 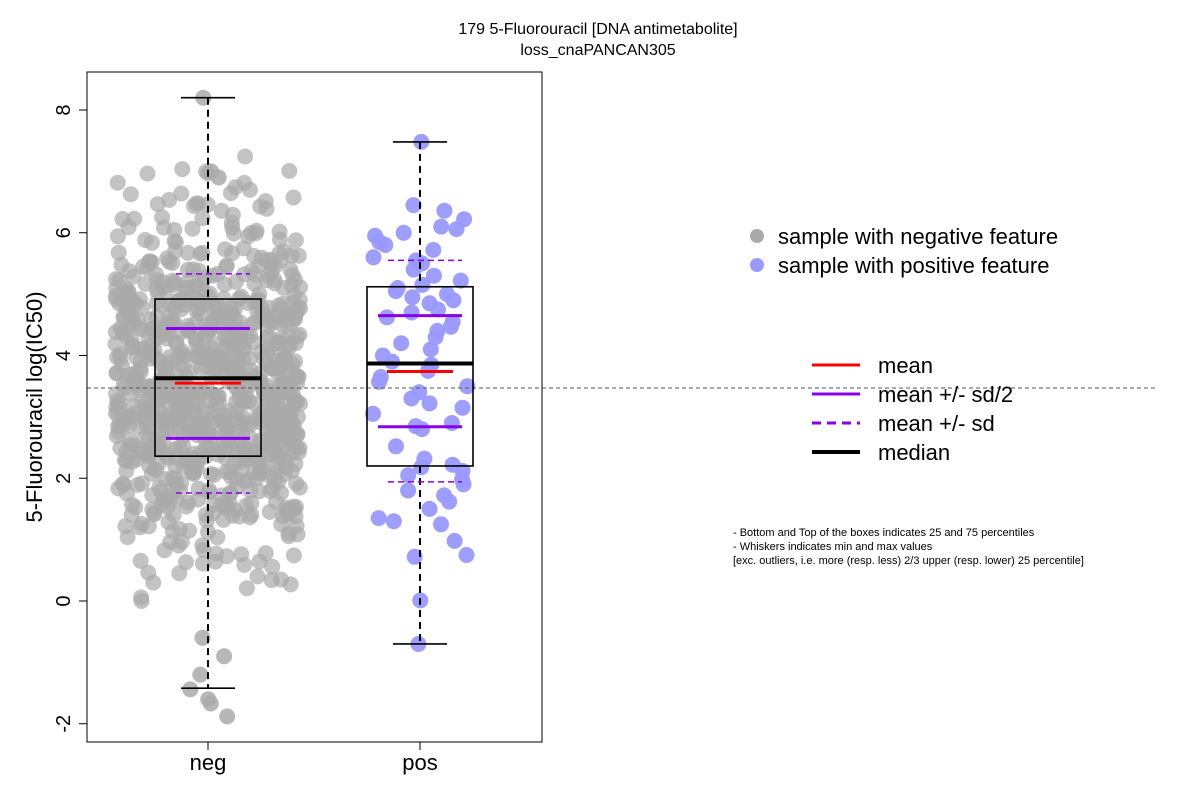 What do you see at coordinates (597, 29) in the screenshot?
I see `chart-title: 179 5-Fluorouracil [DNA antimetabolite]` at bounding box center [597, 29].